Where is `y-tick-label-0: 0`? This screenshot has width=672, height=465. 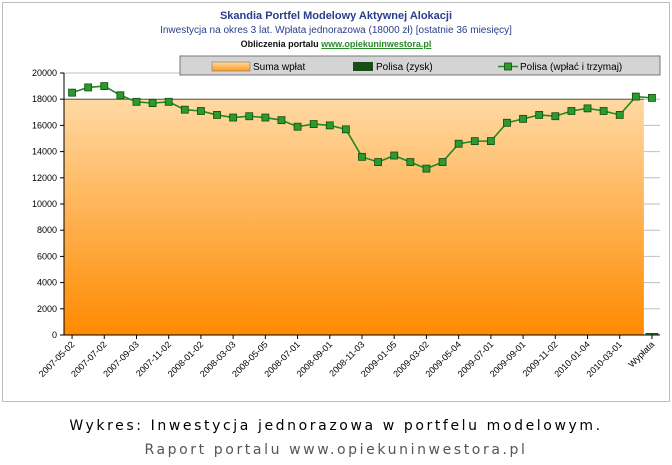 y-tick-label-0: 0 is located at coordinates (54, 335).